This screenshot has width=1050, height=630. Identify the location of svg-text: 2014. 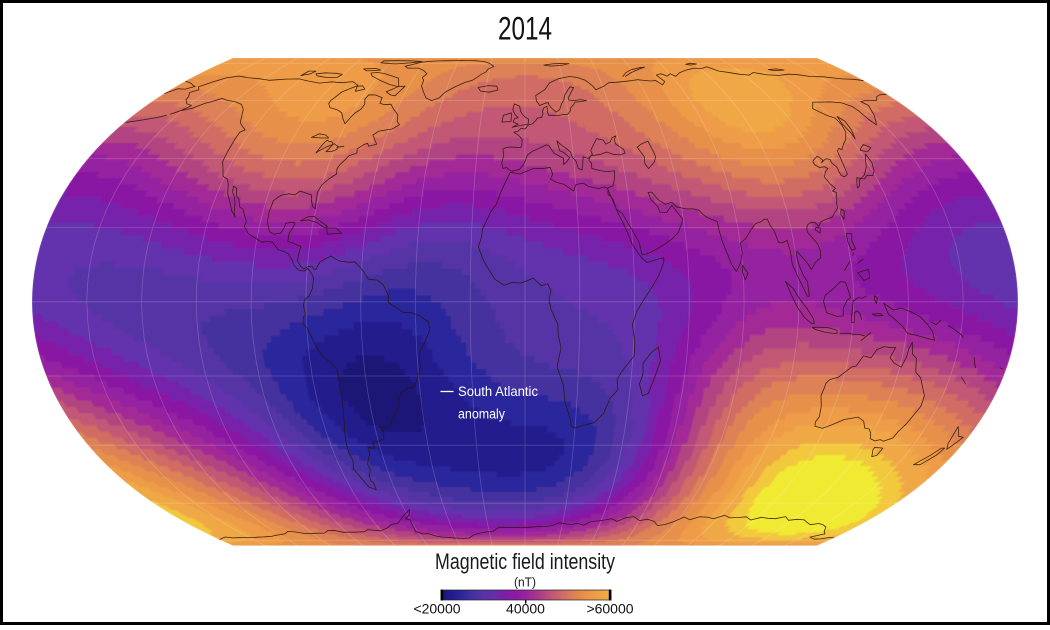
(525, 29).